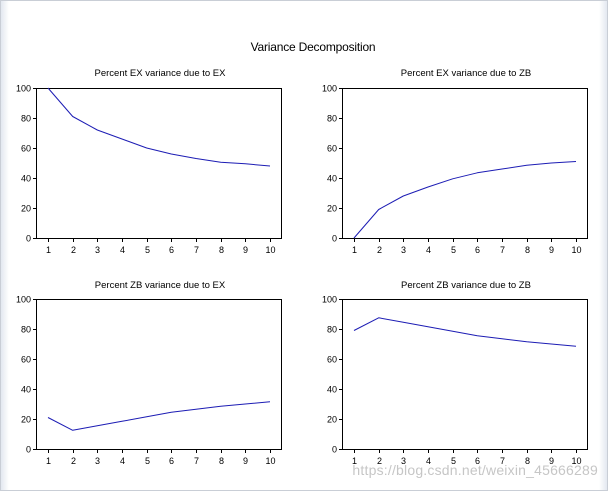  What do you see at coordinates (475, 470) in the screenshot?
I see `watermark-url: https://blog.csdn.net/weixin_45666289` at bounding box center [475, 470].